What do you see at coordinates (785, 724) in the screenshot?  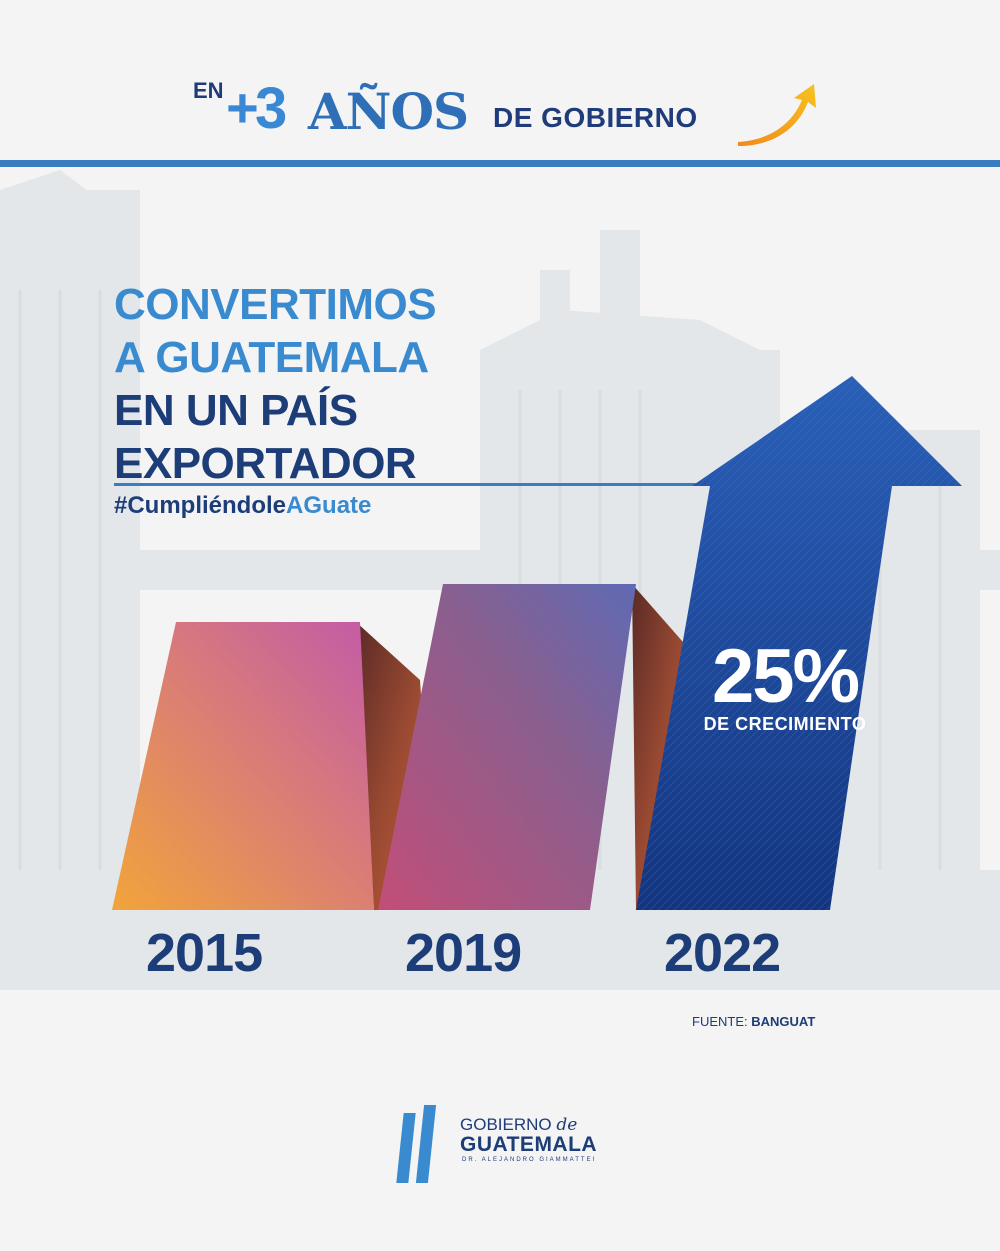 I see `growth-label: DE CRECIMIENTO` at bounding box center [785, 724].